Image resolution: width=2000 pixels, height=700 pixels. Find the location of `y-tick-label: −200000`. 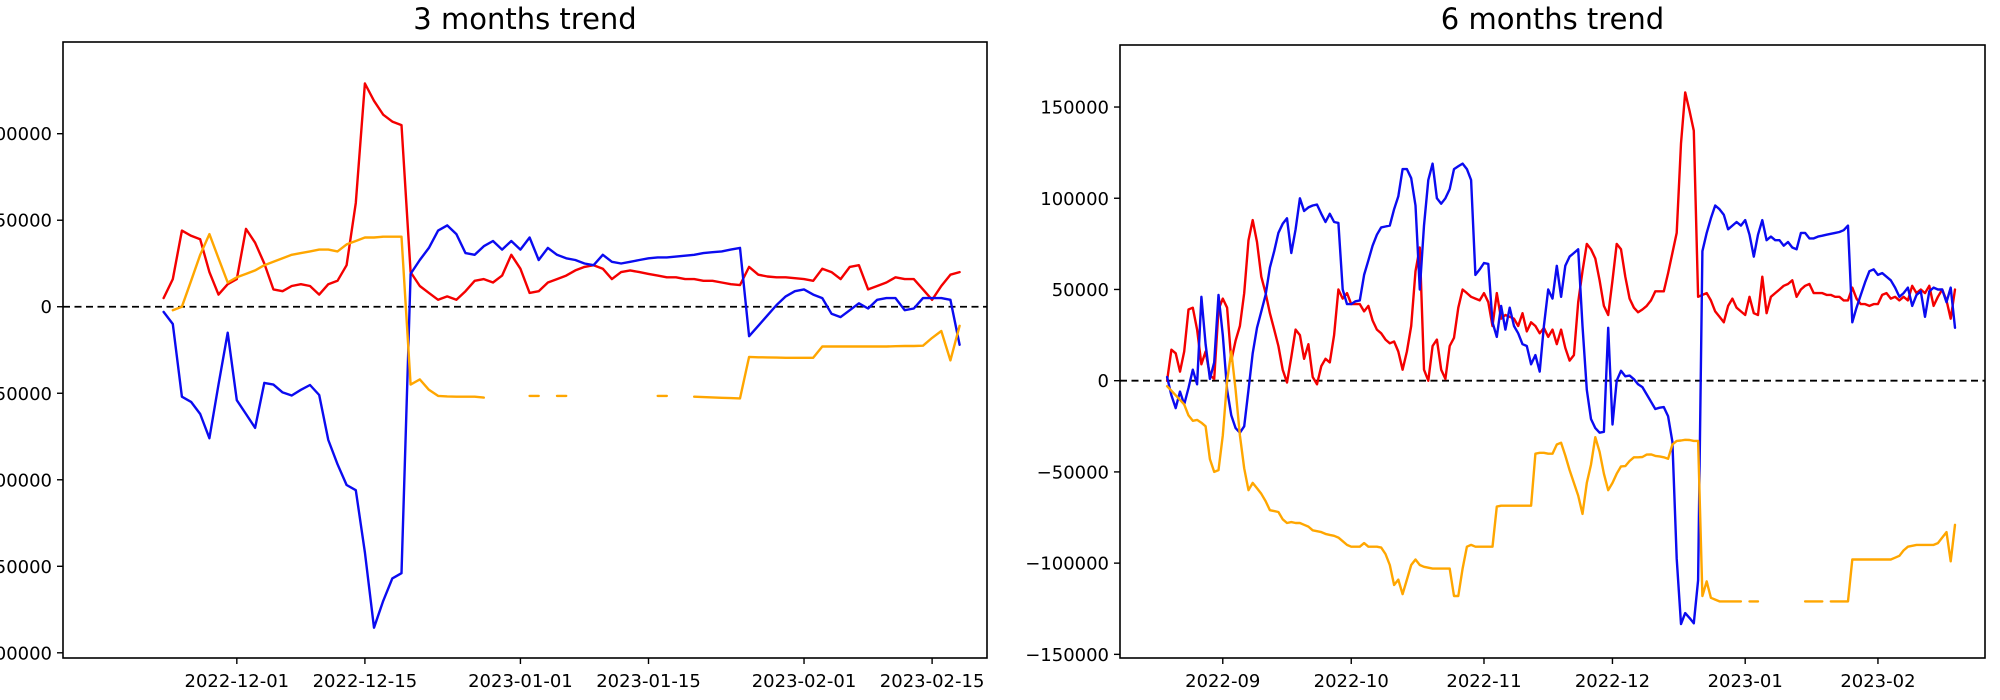

y-tick-label: −200000 is located at coordinates (26, 653).